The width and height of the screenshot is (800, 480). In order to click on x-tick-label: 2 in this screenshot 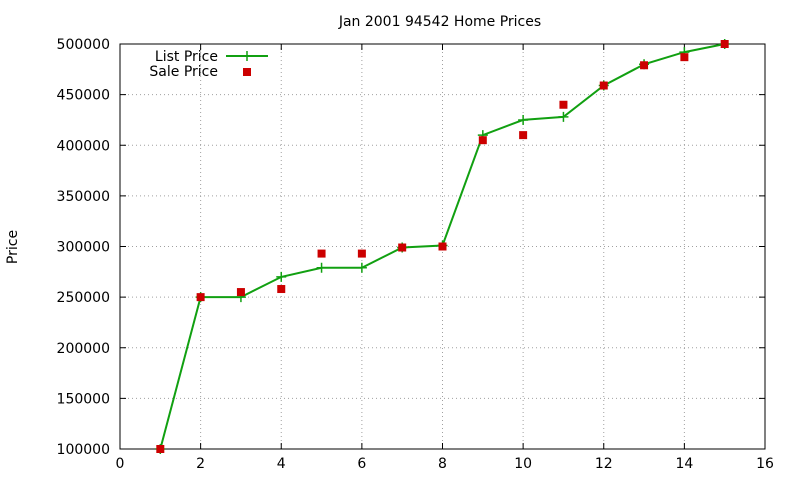, I will do `click(200, 464)`.